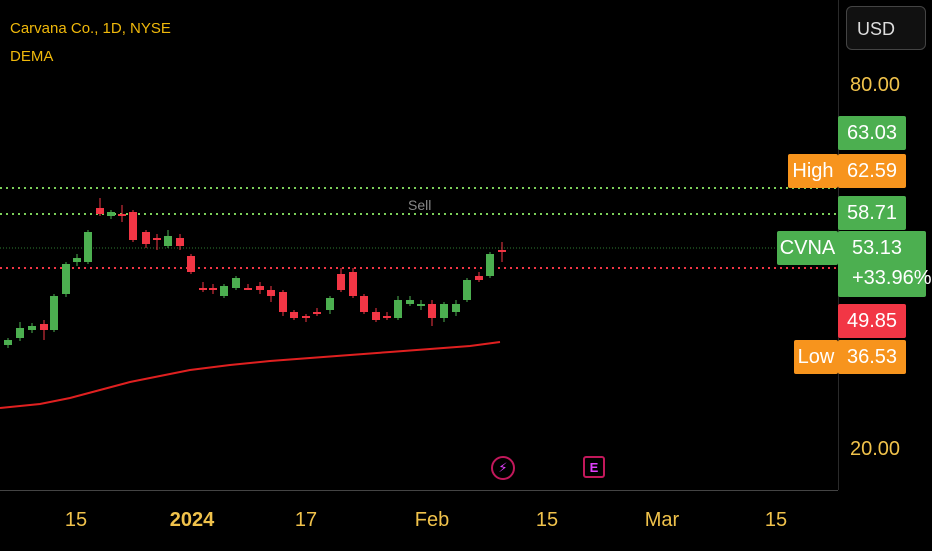 This screenshot has height=551, width=932. I want to click on price-tag-58: 58.71, so click(872, 213).